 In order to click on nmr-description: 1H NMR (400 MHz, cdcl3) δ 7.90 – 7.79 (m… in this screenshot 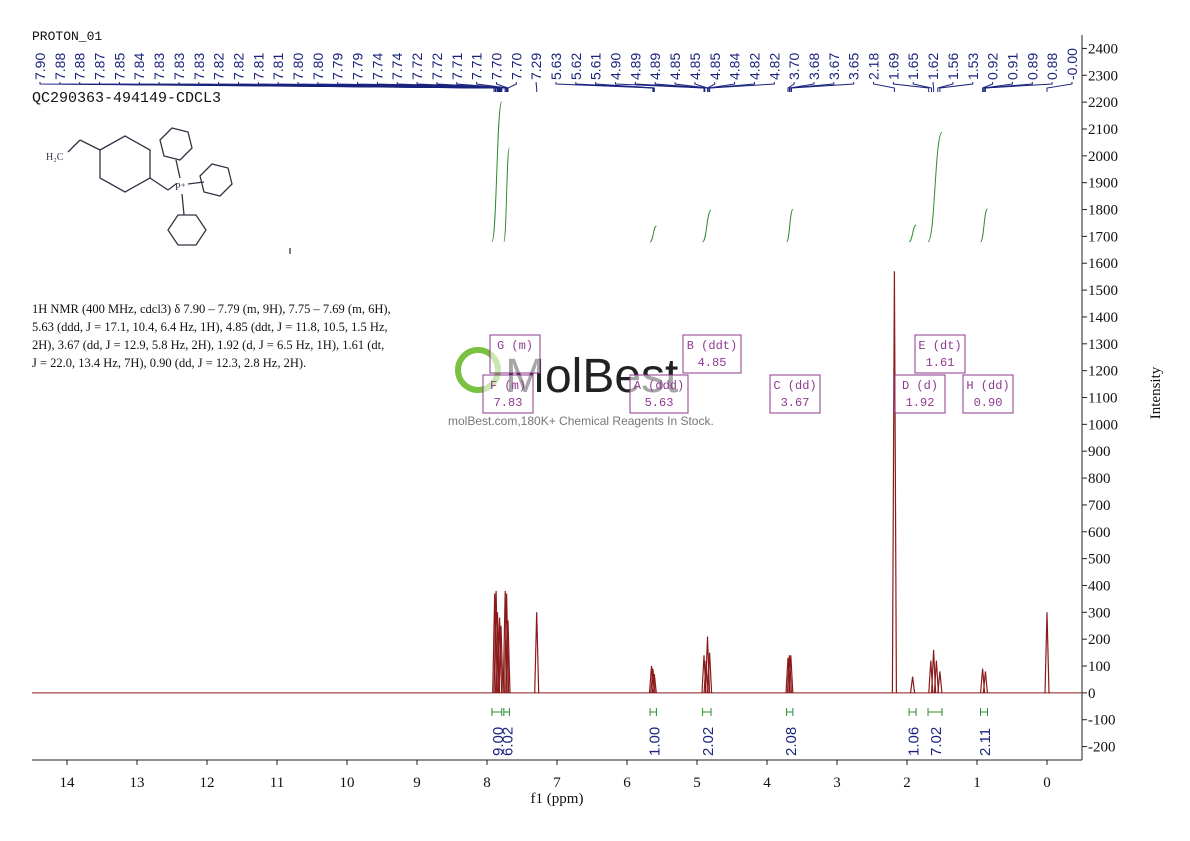, I will do `click(211, 336)`.